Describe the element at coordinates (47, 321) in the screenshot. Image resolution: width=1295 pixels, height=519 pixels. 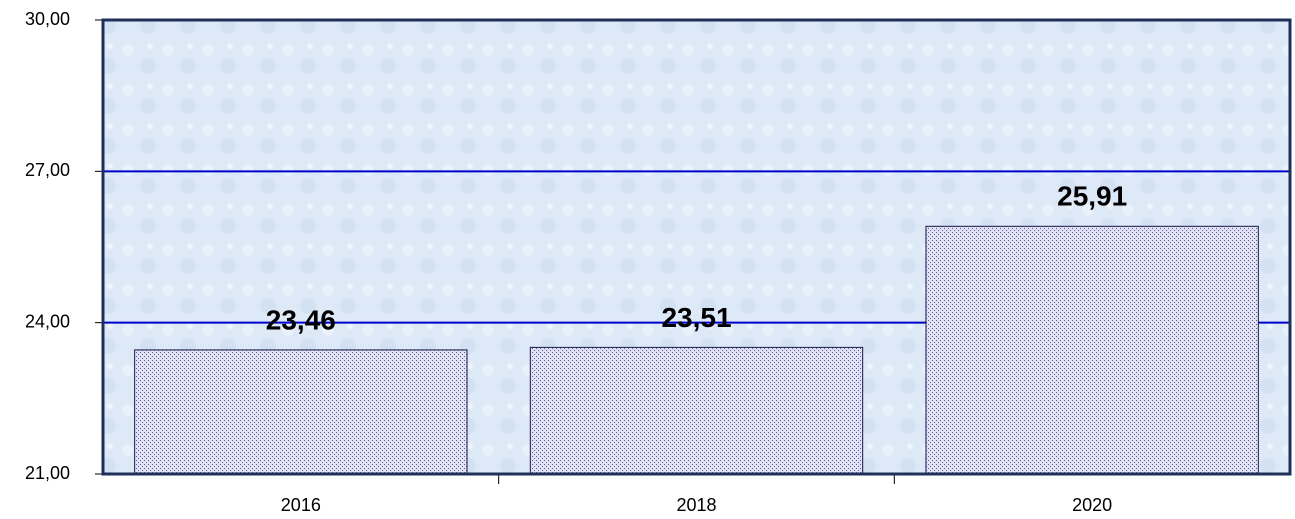
I see `y-tick-label: 24,00` at that location.